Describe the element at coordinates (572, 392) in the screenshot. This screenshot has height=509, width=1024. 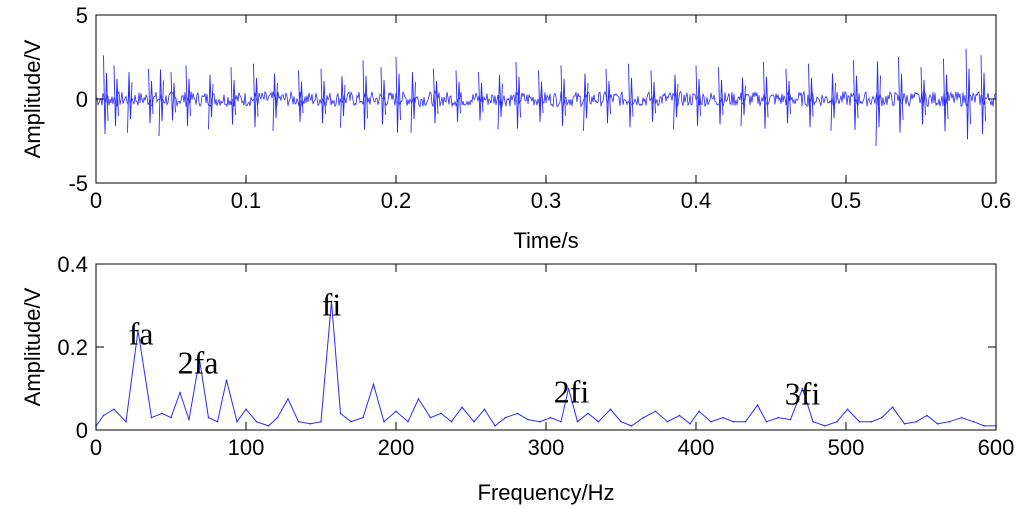
I see `peak-label: 2fi` at that location.